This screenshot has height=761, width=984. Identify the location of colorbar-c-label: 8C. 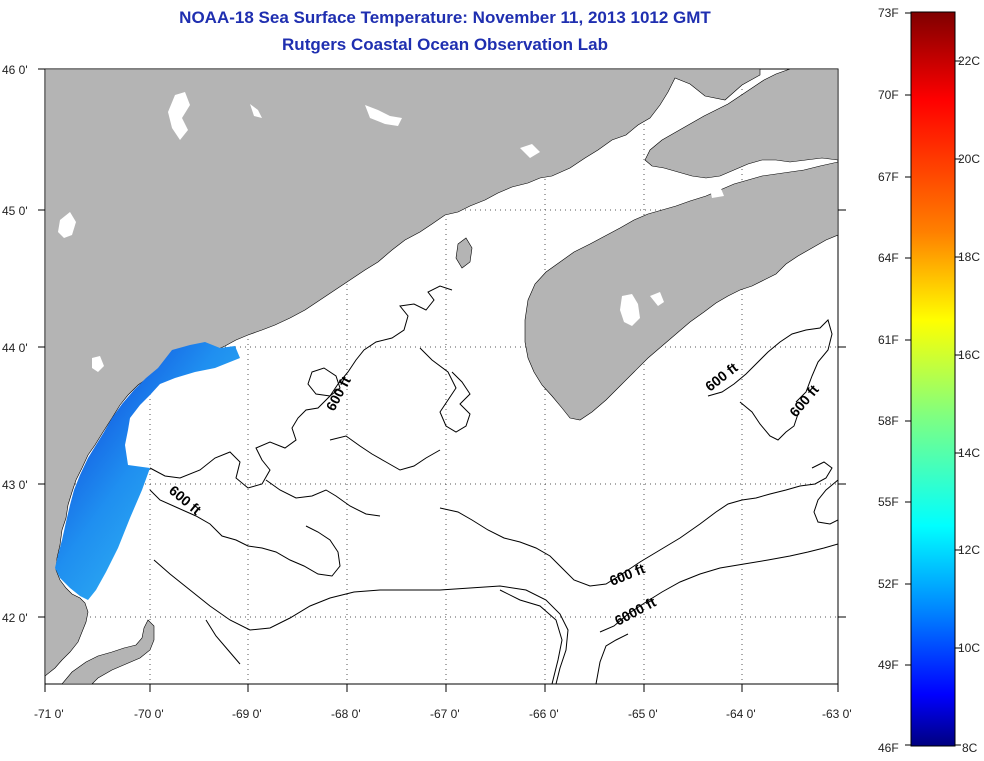
(970, 748).